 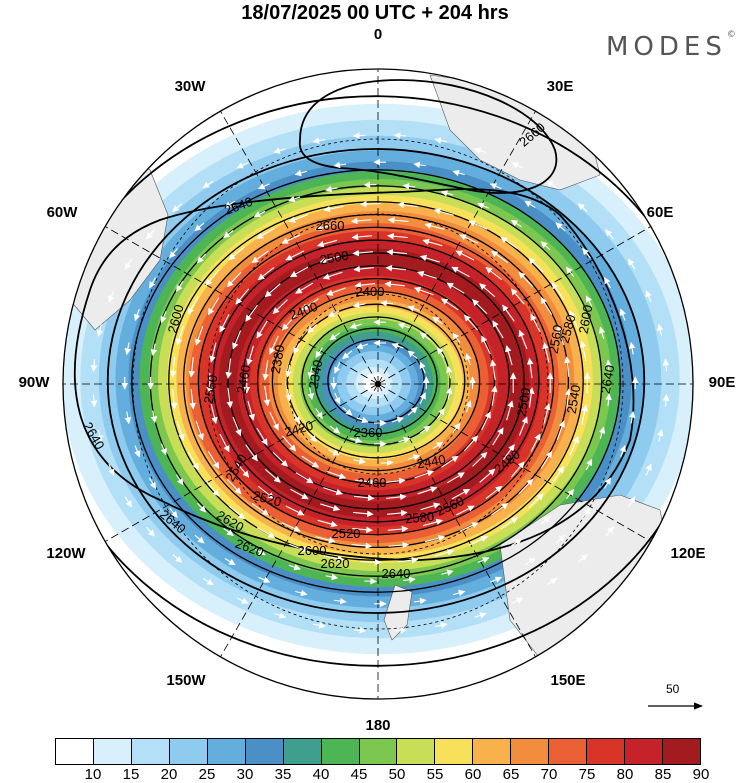 I want to click on contour-label: 2360, so click(x=368, y=432).